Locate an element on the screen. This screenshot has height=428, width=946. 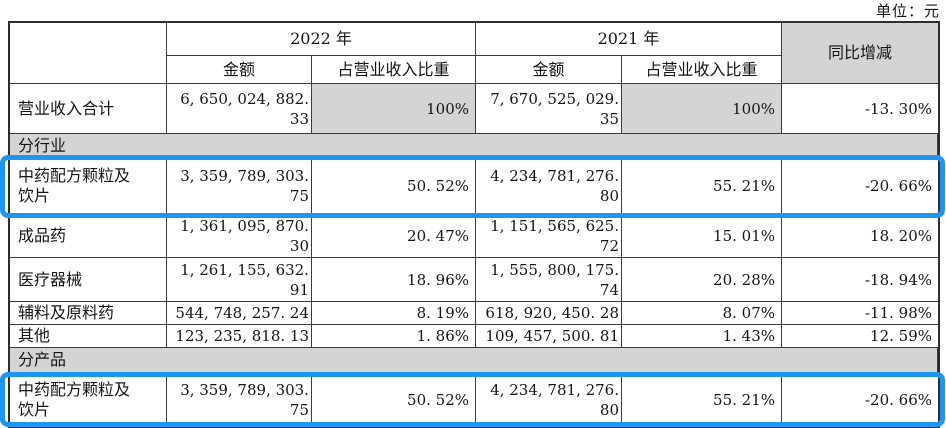
cell-share-2021: 100% is located at coordinates (702, 109).